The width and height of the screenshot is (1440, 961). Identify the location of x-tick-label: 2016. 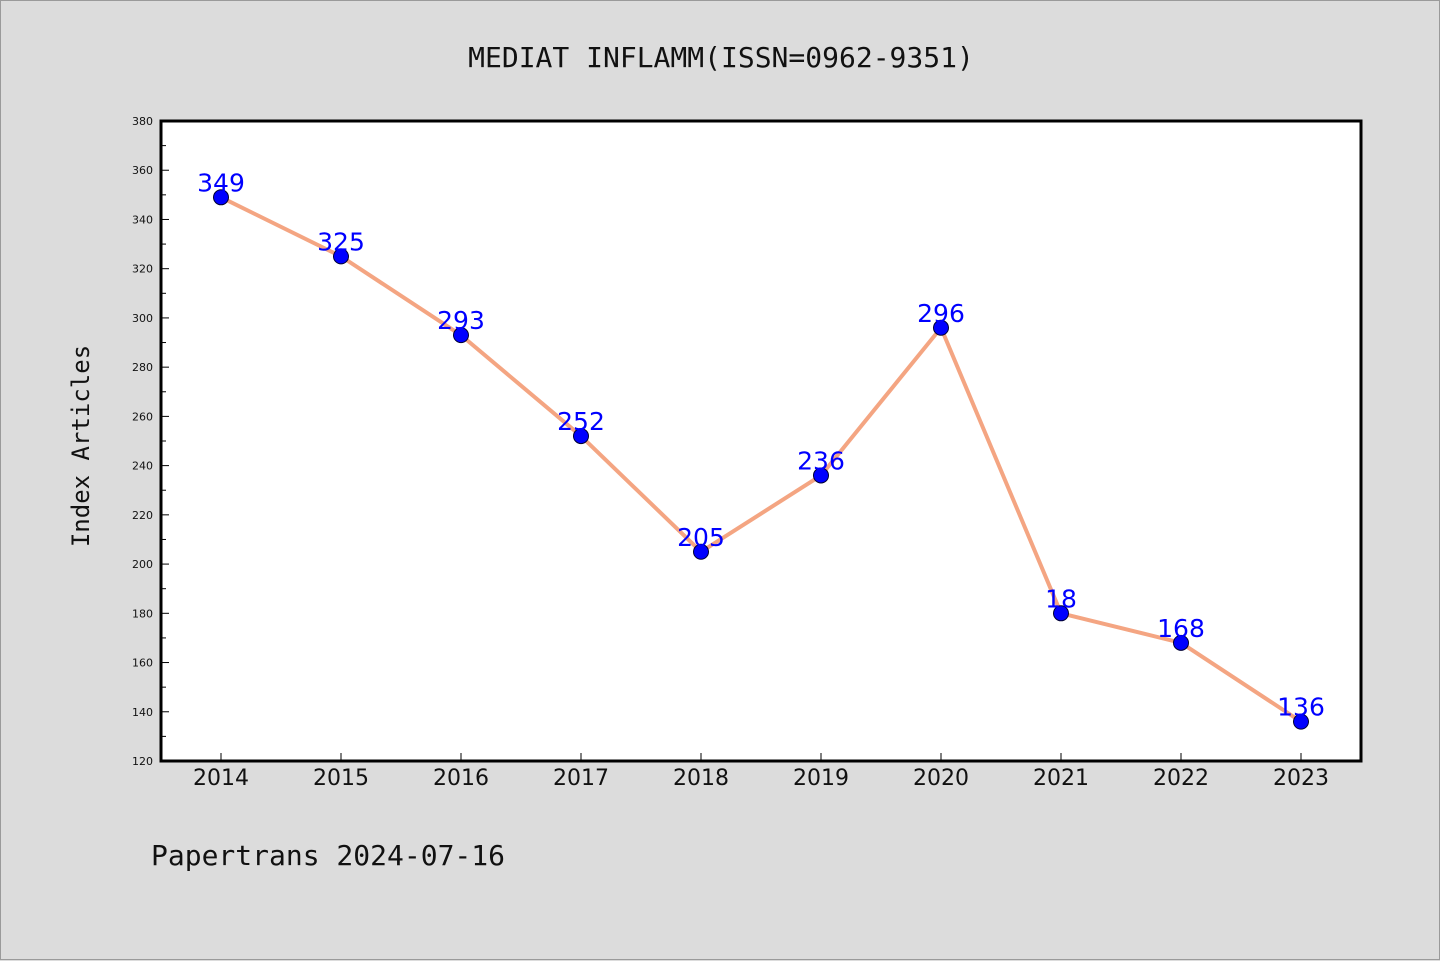
(461, 778).